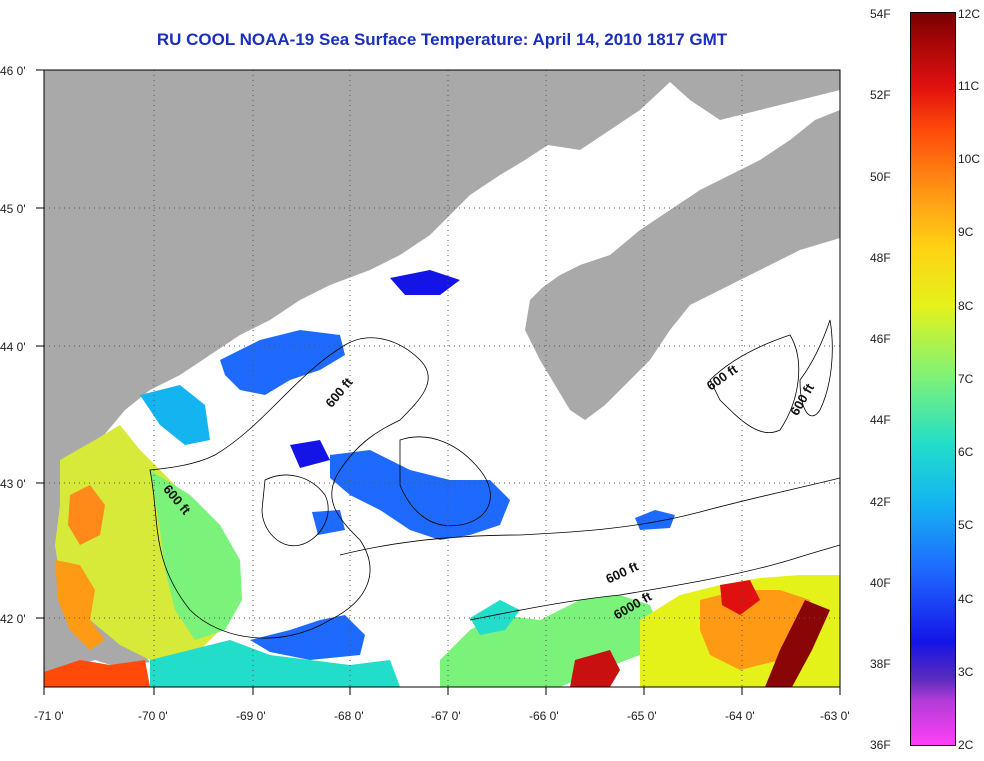 The width and height of the screenshot is (984, 761). I want to click on sst-western-green, so click(196, 555).